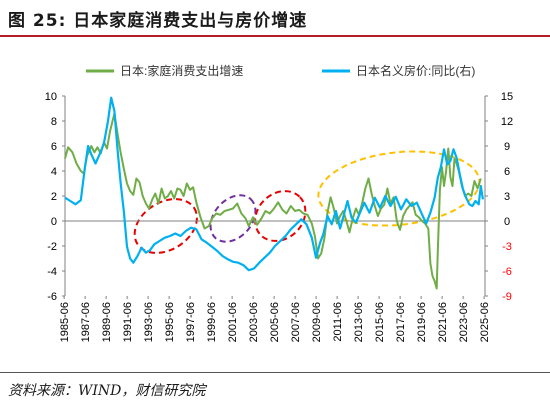 This screenshot has width=550, height=409. Describe the element at coordinates (107, 391) in the screenshot. I see `source-note: 资料来源：WIND，财信研究院` at that location.